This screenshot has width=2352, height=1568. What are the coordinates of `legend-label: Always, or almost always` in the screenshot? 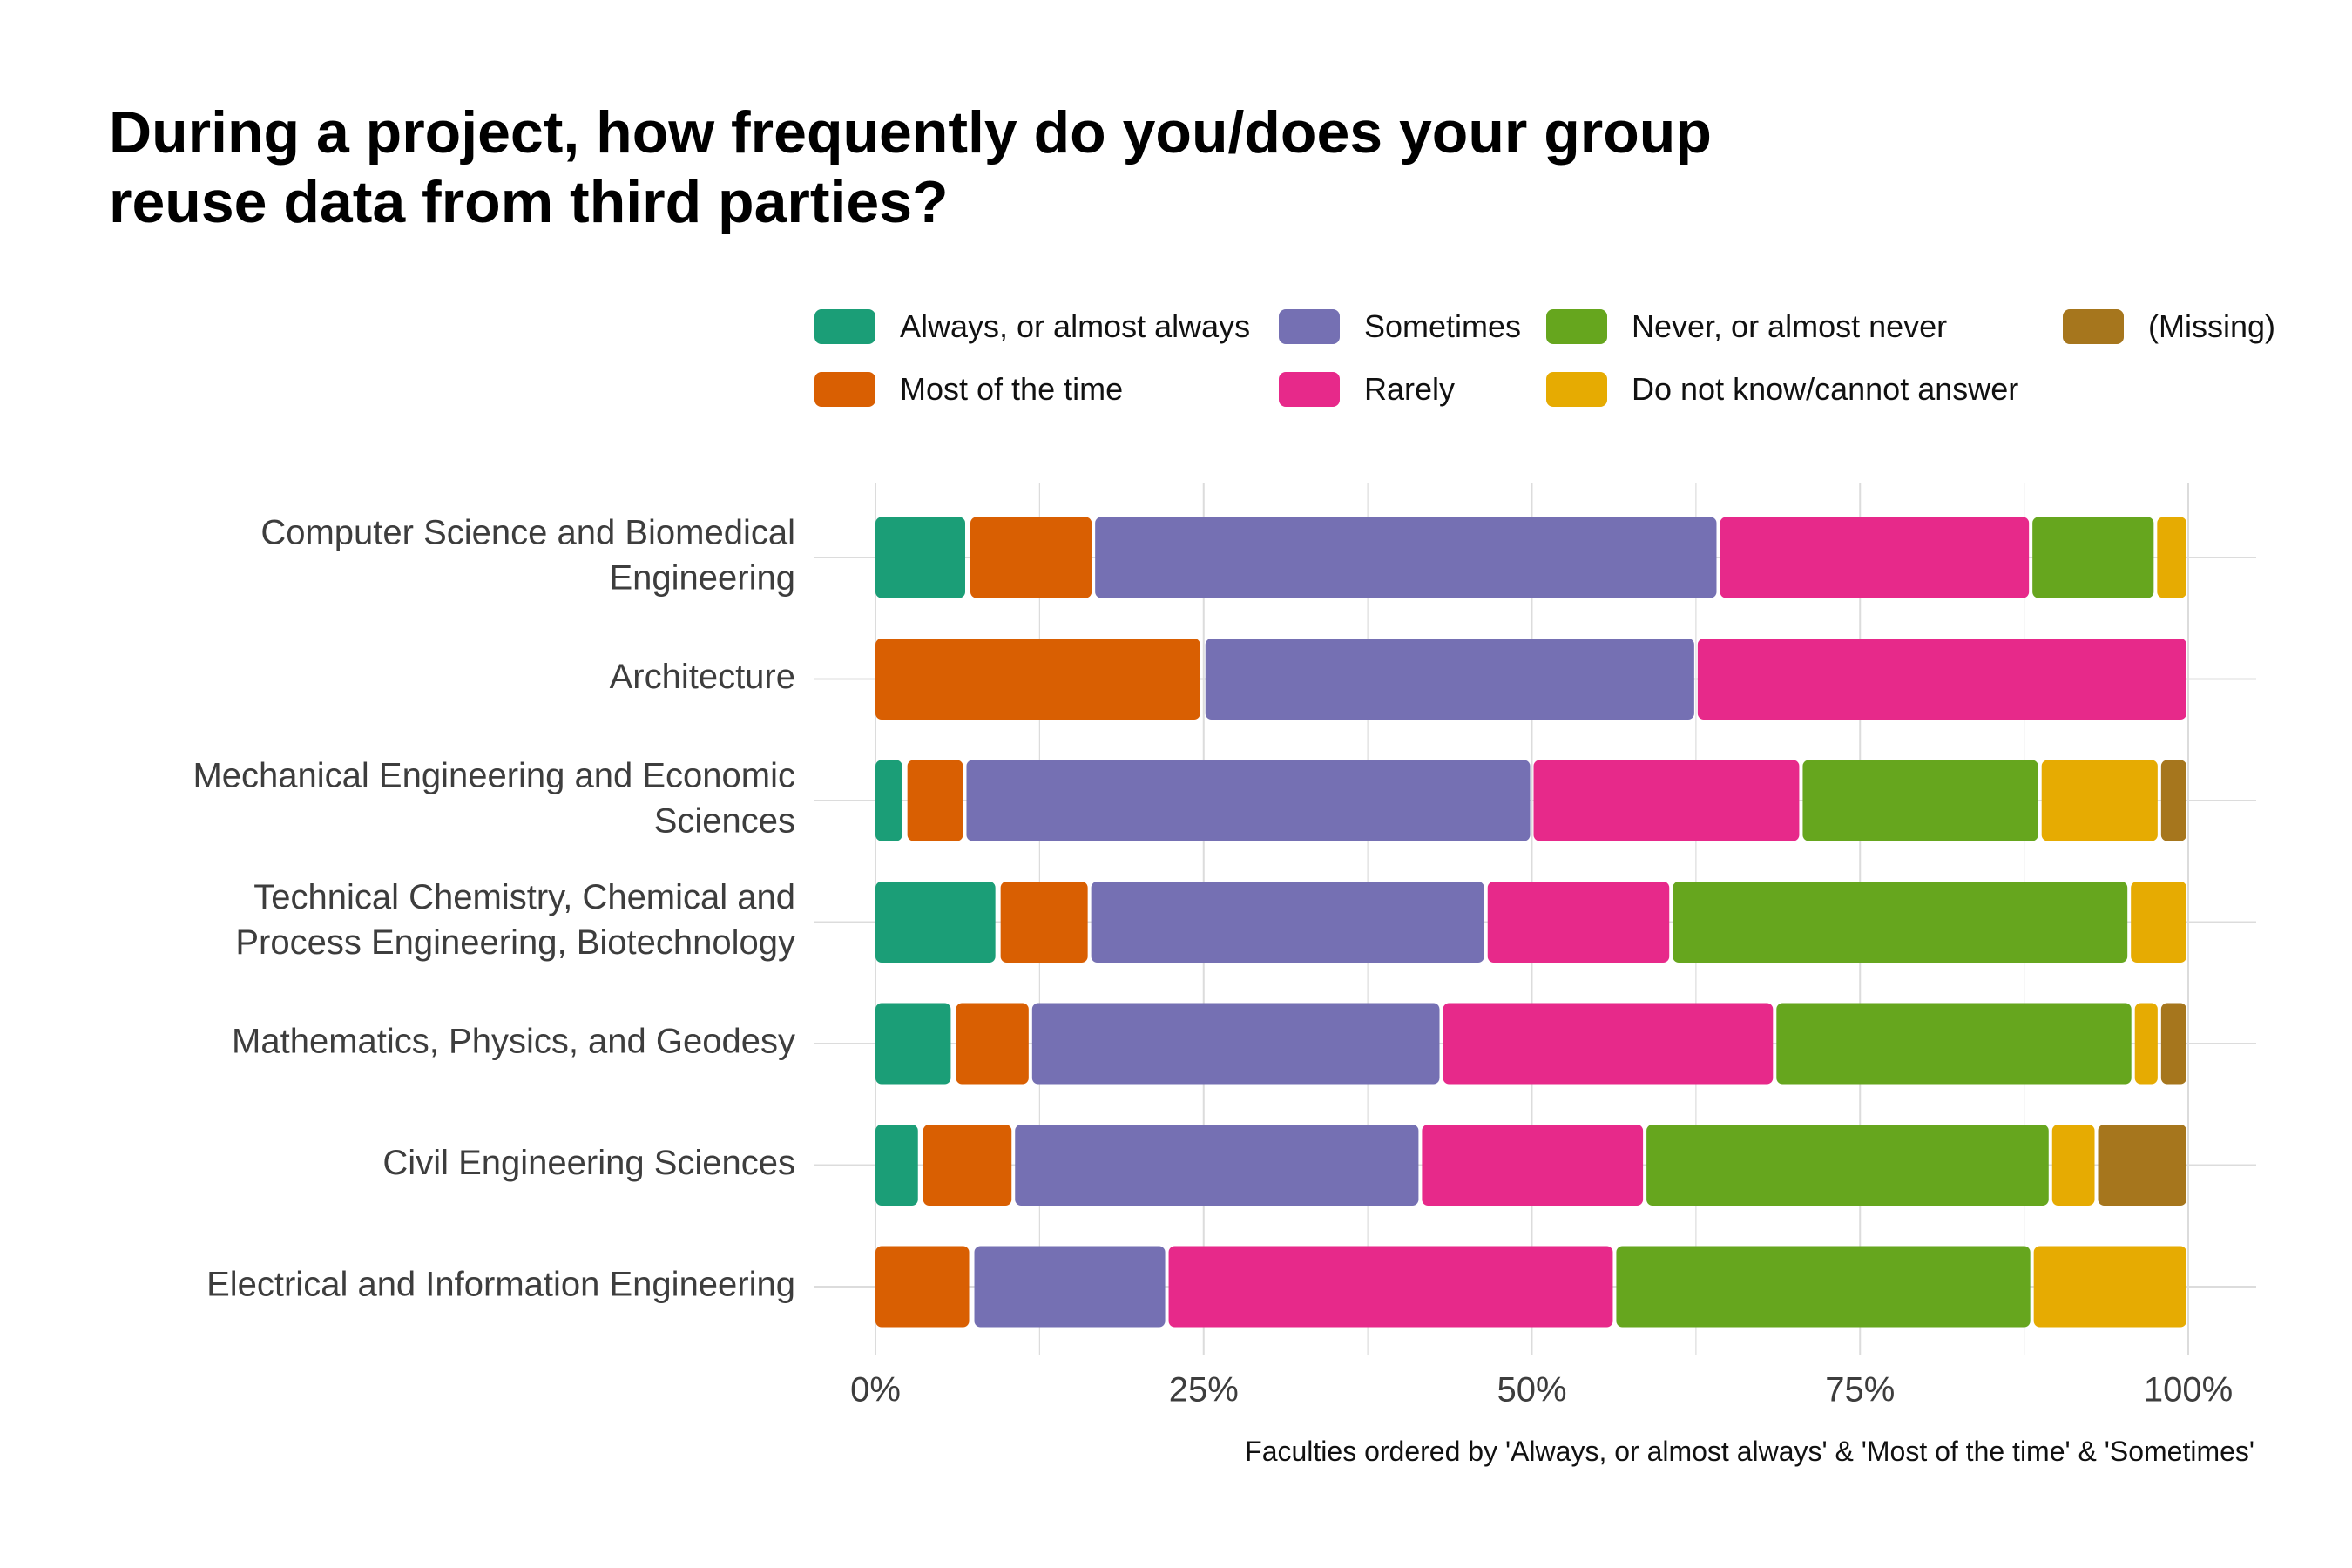 It's located at (1075, 326).